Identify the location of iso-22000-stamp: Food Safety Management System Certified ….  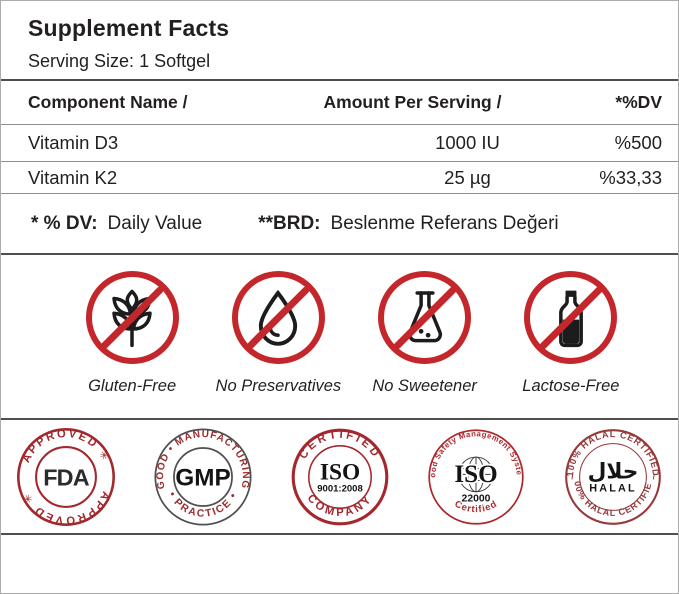
(474, 475).